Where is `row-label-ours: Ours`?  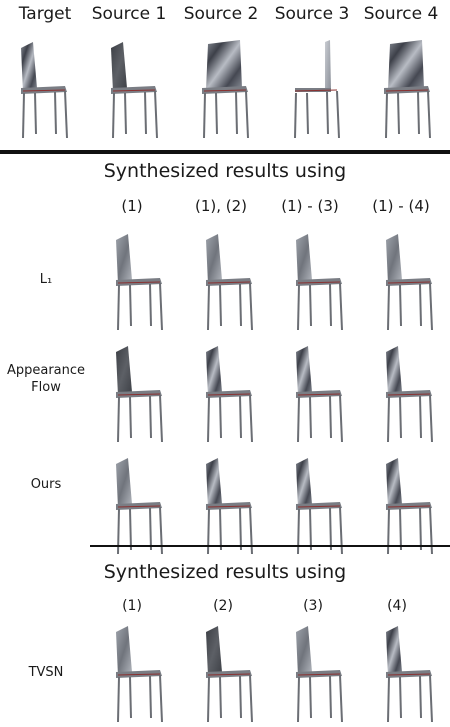
row-label-ours: Ours is located at coordinates (46, 484).